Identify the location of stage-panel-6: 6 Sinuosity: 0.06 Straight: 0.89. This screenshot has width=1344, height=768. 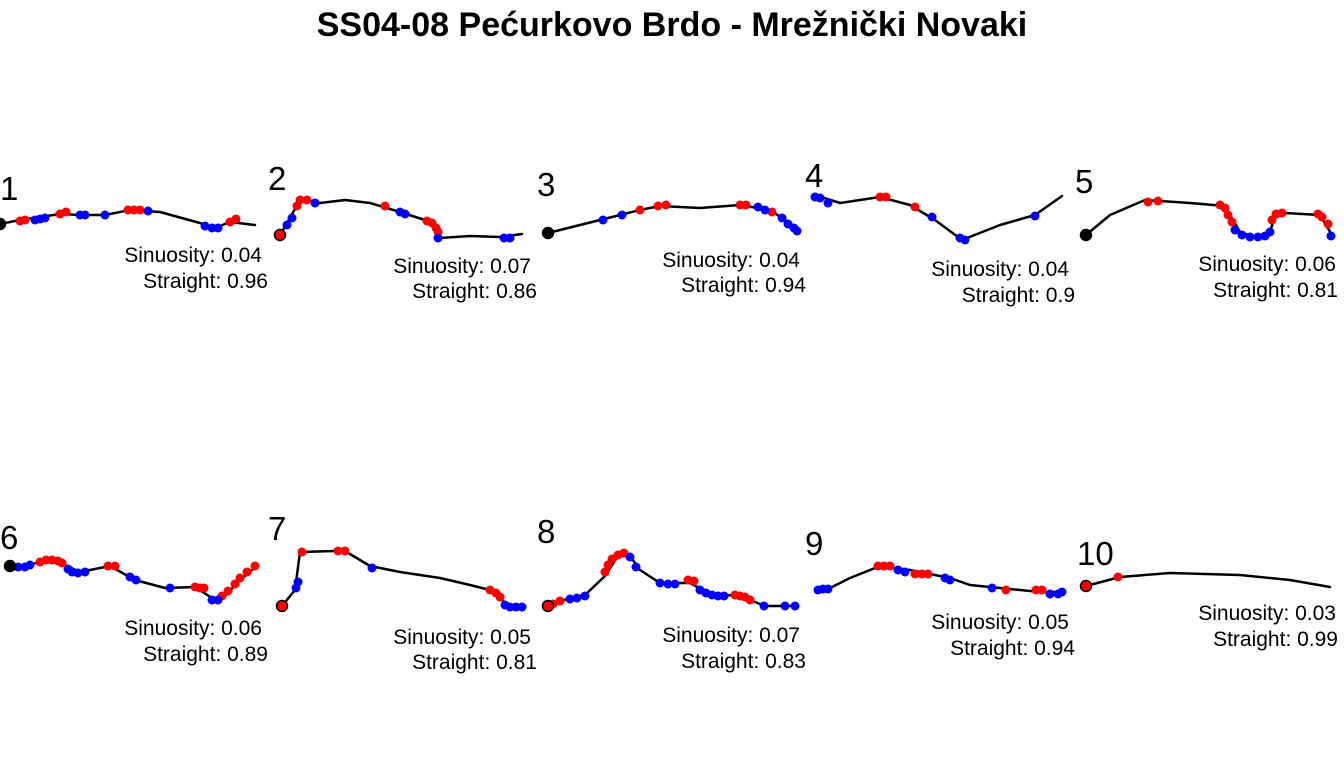
(134, 592).